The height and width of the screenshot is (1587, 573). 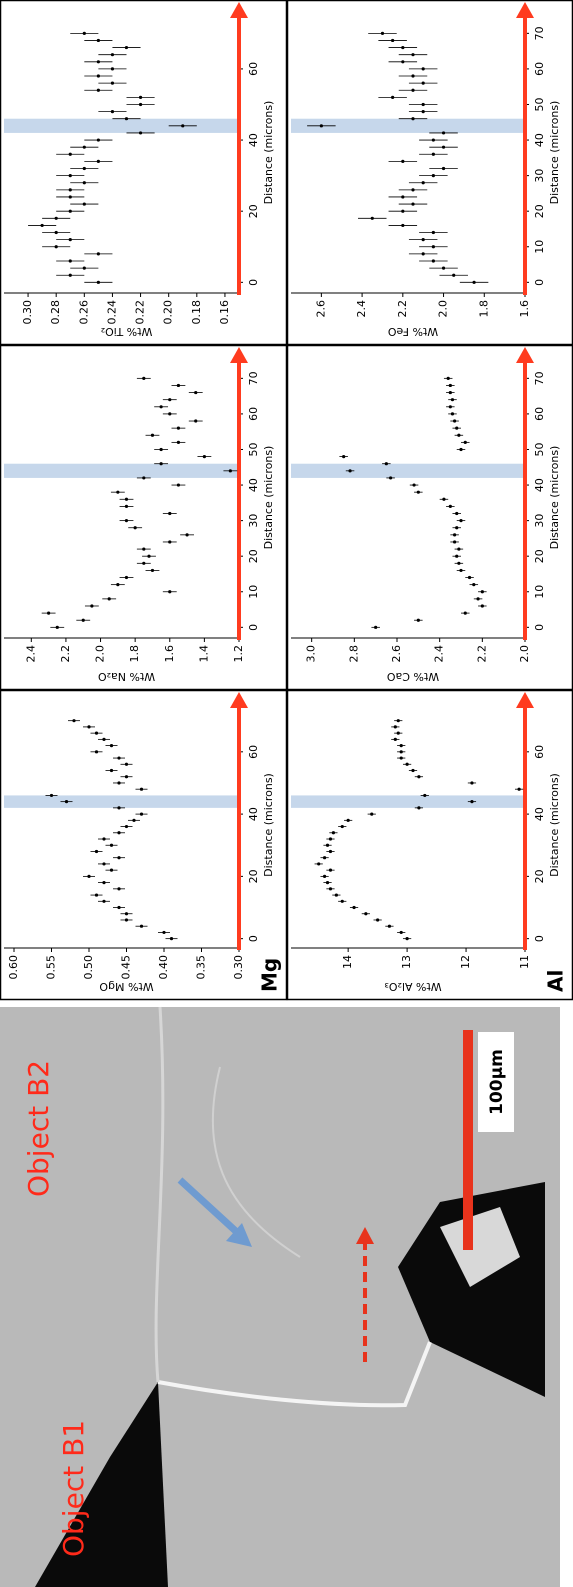 I want to click on panel-border, so click(x=144, y=173).